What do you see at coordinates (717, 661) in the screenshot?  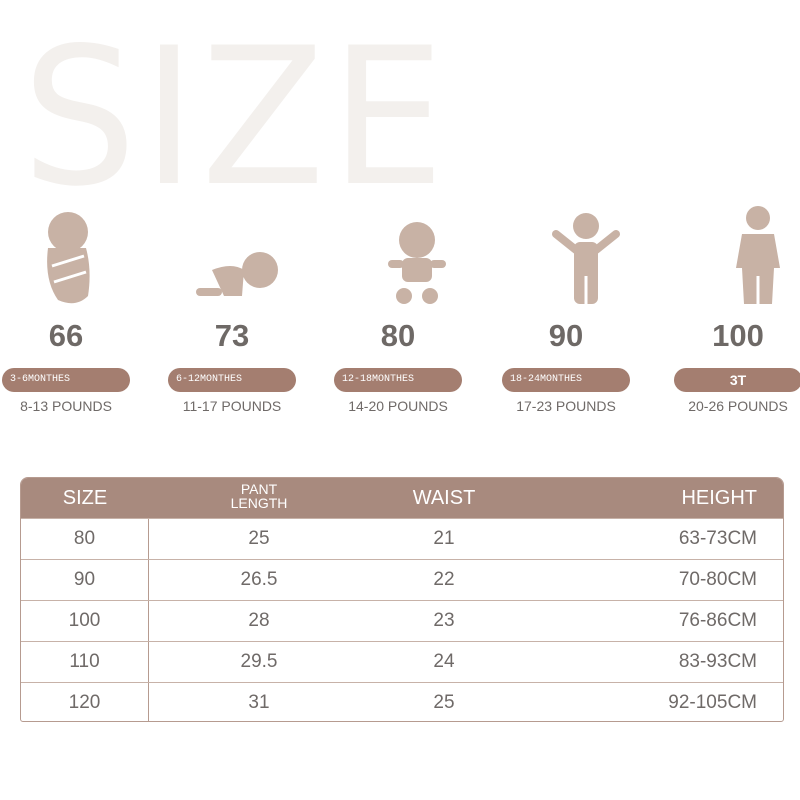 I see `table-cell: 83-93CM` at bounding box center [717, 661].